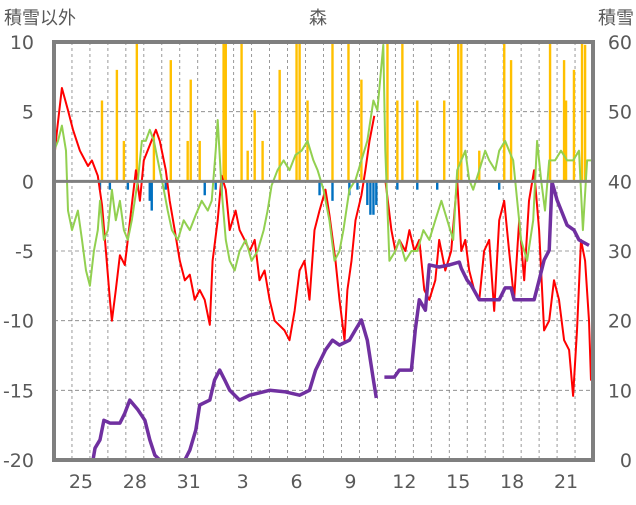  I want to click on right-tick-label: 10, so click(620, 391).